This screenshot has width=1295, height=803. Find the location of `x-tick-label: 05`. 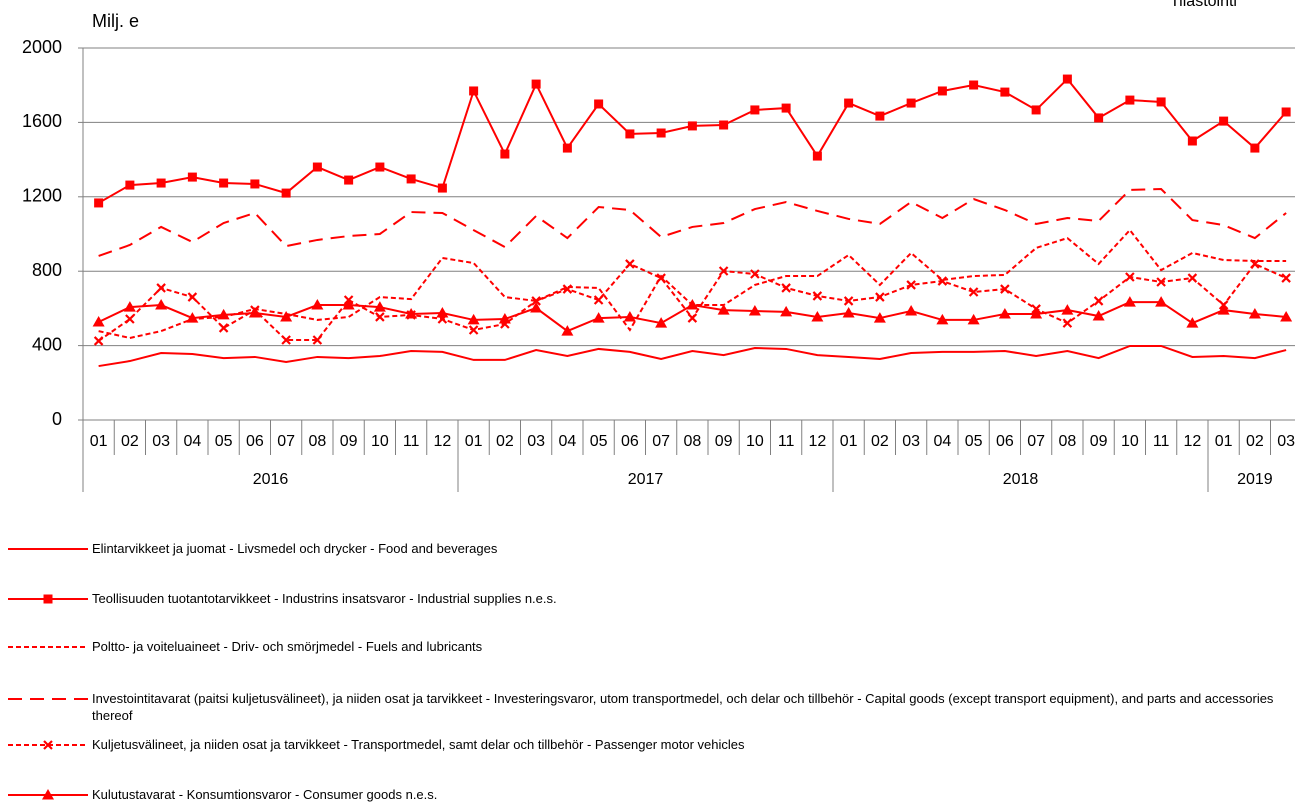

x-tick-label: 05 is located at coordinates (224, 441).